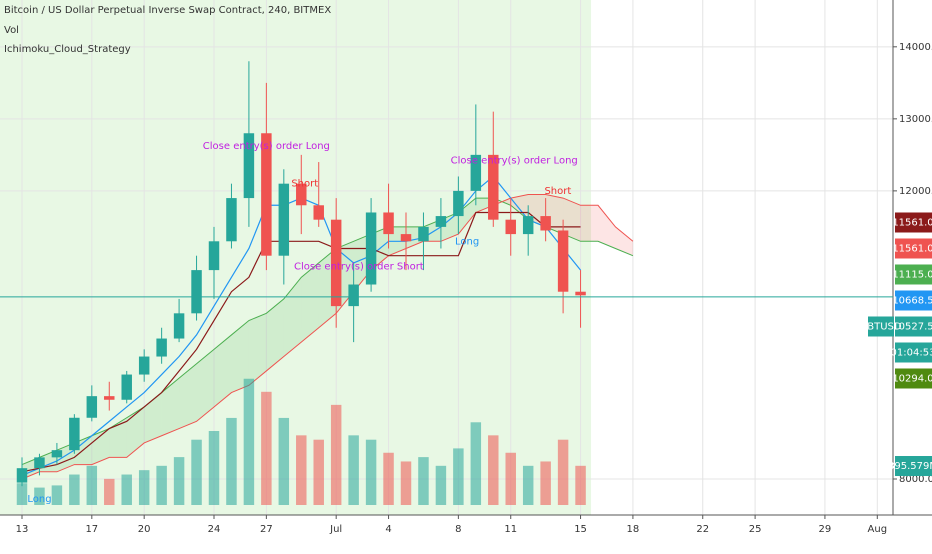 This screenshot has height=554, width=932. I want to click on x-tick-label: 20, so click(144, 529).